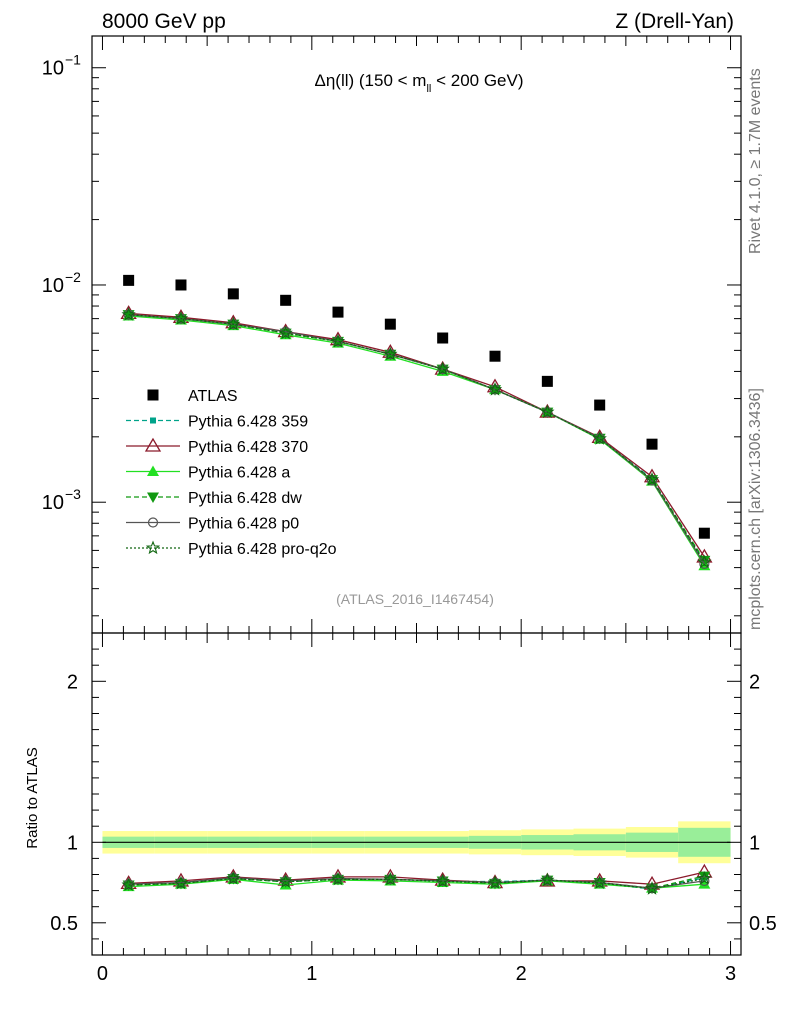 The image size is (786, 1024). Describe the element at coordinates (428, 89) in the screenshot. I see `plot-title-subscript: ll` at that location.